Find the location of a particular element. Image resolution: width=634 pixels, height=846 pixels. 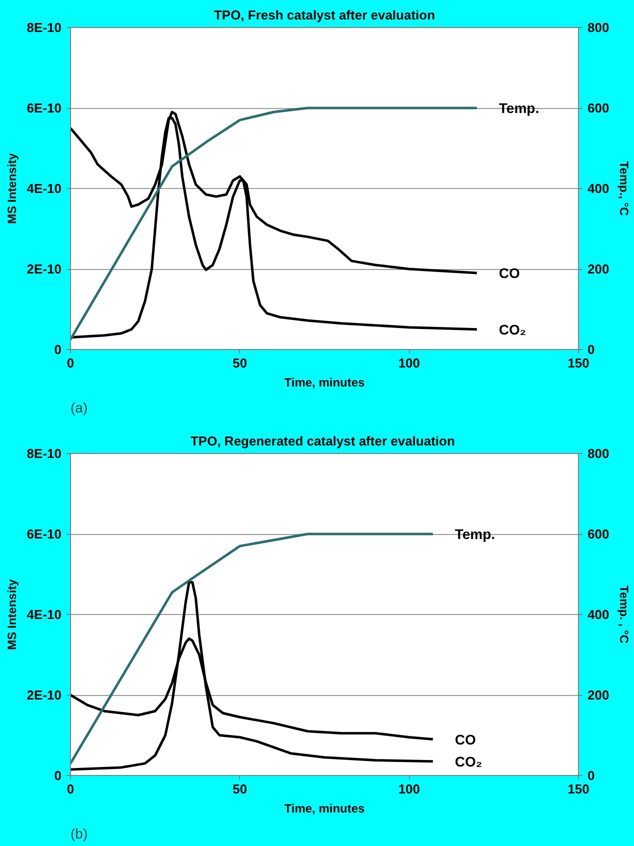

chart-title: TPO, Fresh catalyst after evaluation is located at coordinates (325, 15).